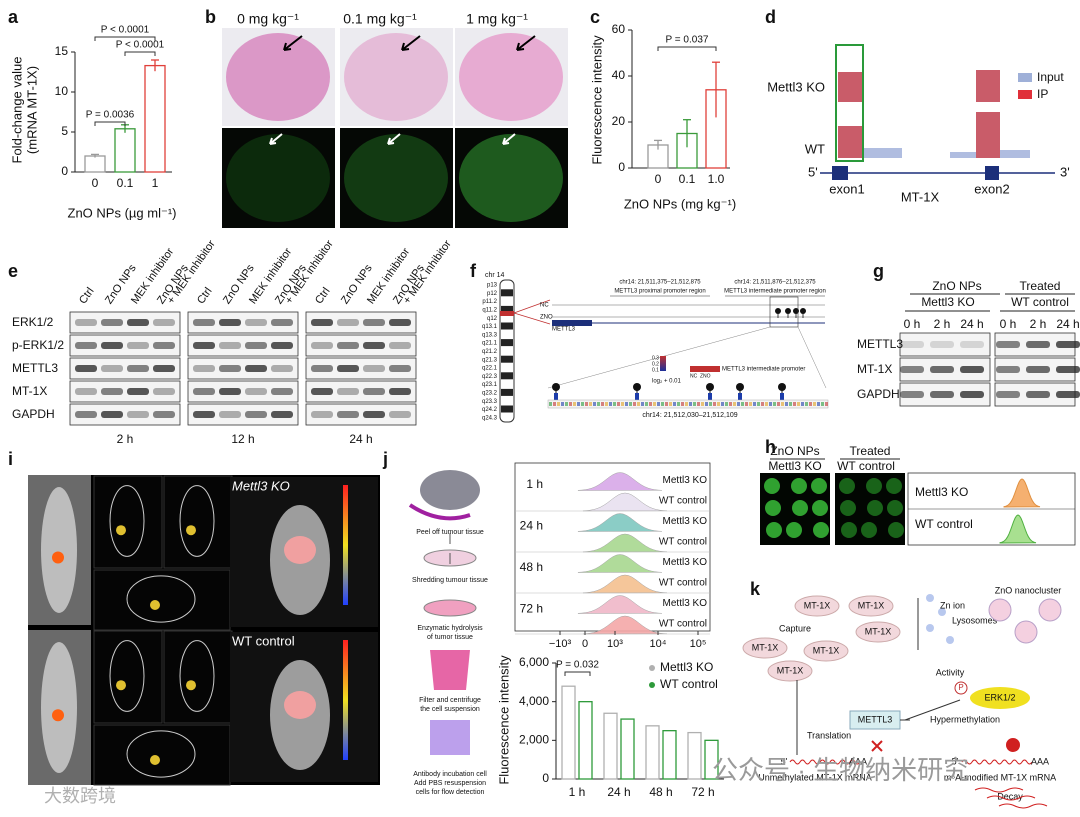  I want to click on locus-mark, so click(507, 313).